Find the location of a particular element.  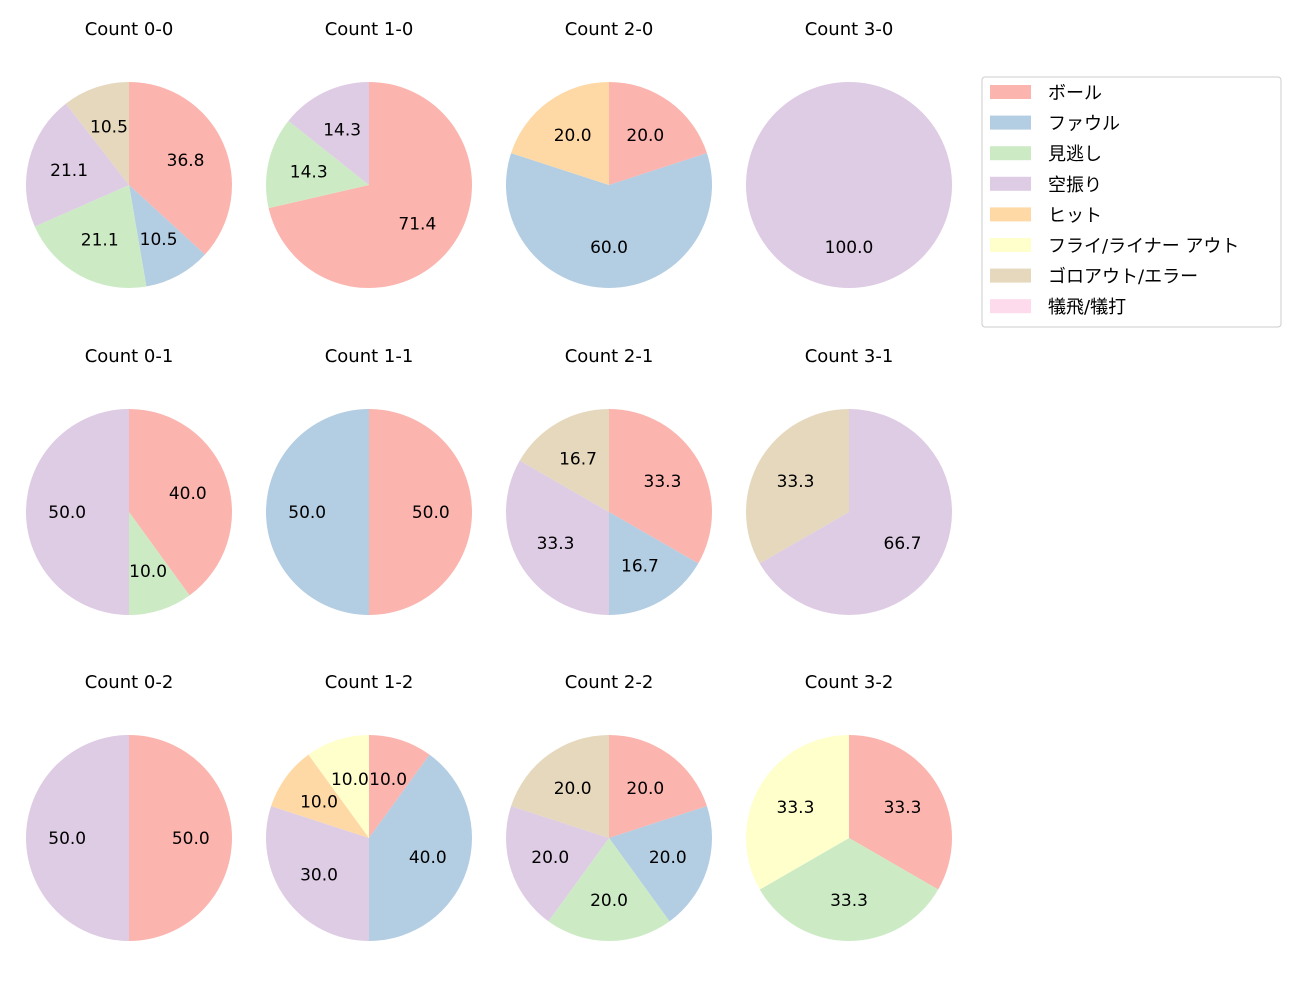

slice-label: 100.0 is located at coordinates (849, 248).